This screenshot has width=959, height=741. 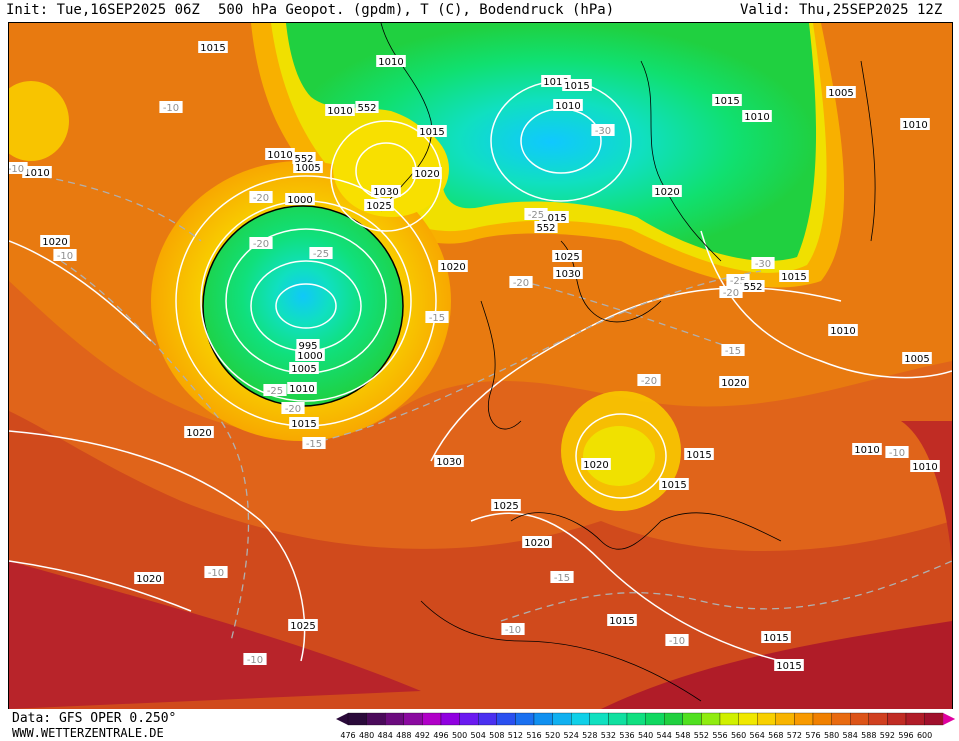 What do you see at coordinates (366, 735) in the screenshot?
I see `legend-tick-label: 480` at bounding box center [366, 735].